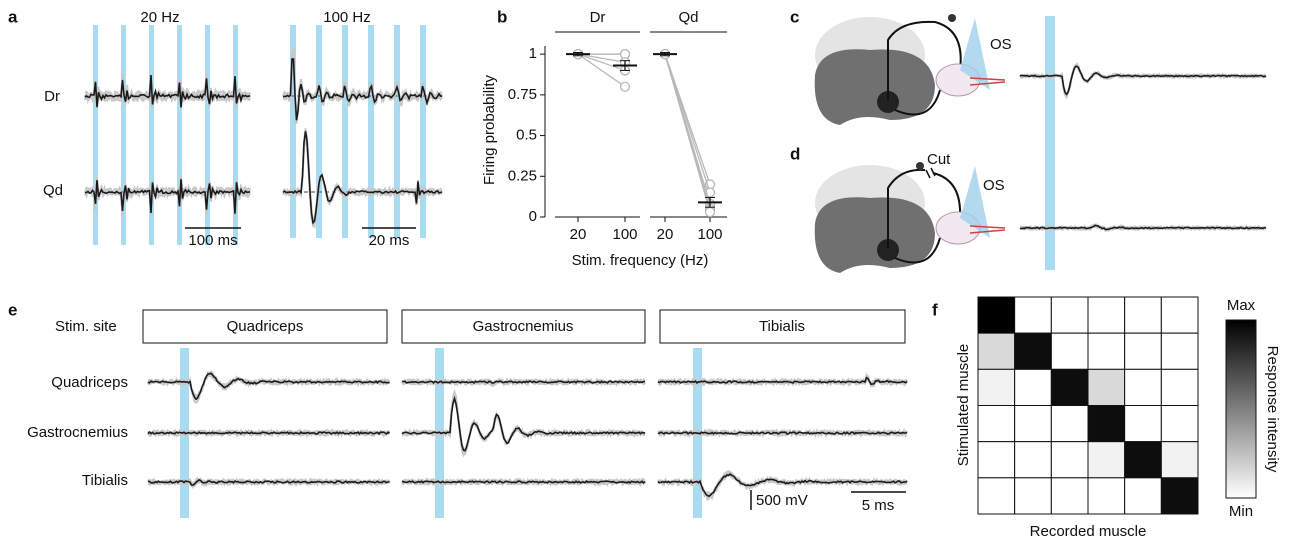 The width and height of the screenshot is (1289, 544). What do you see at coordinates (526, 135) in the screenshot?
I see `y-tick-label: 0.5` at bounding box center [526, 135].